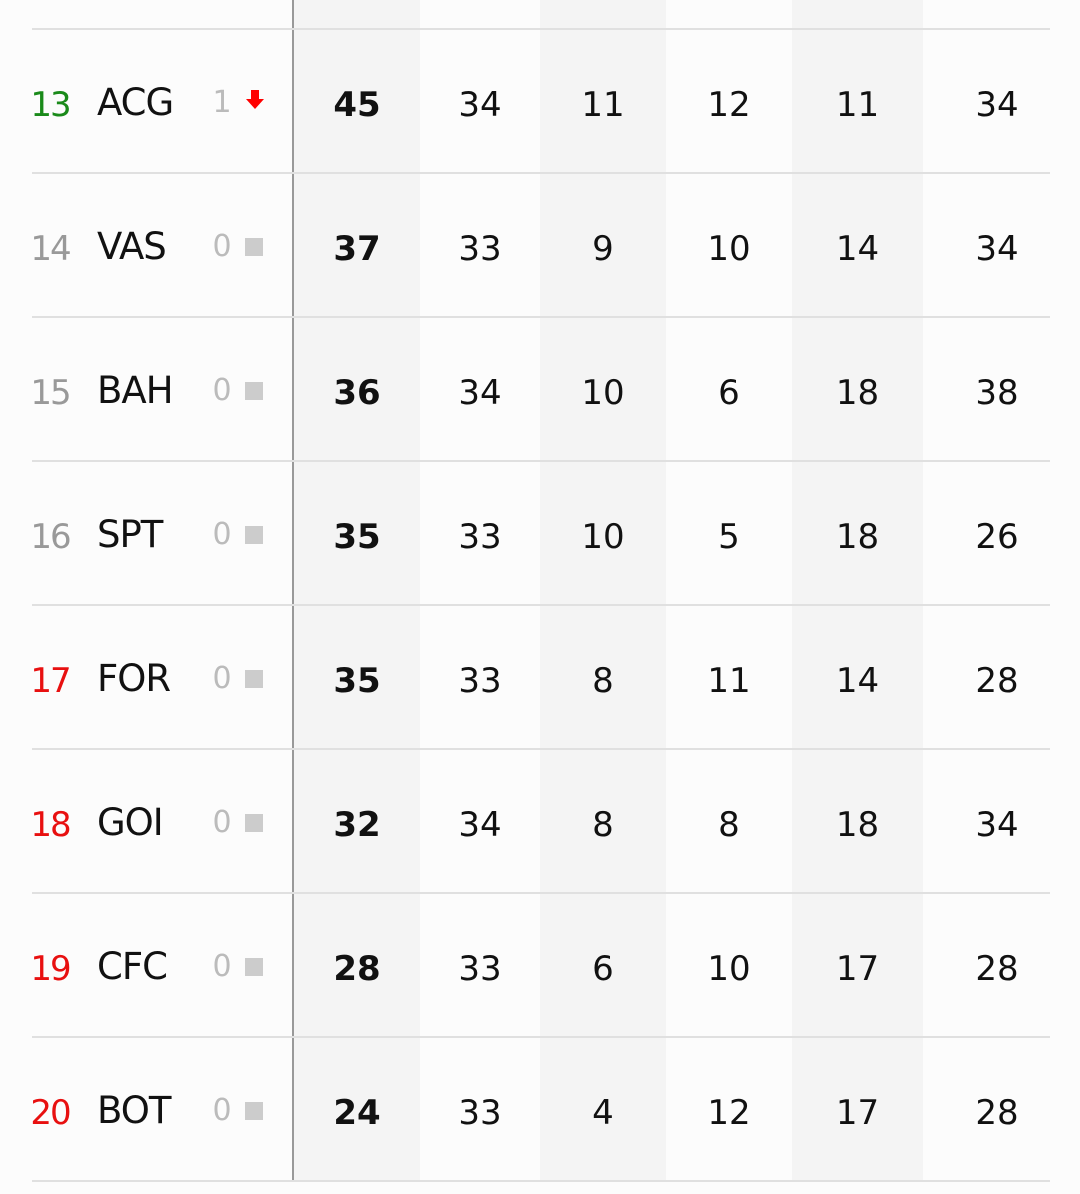  I want to click on team-name: ACG, so click(135, 102).